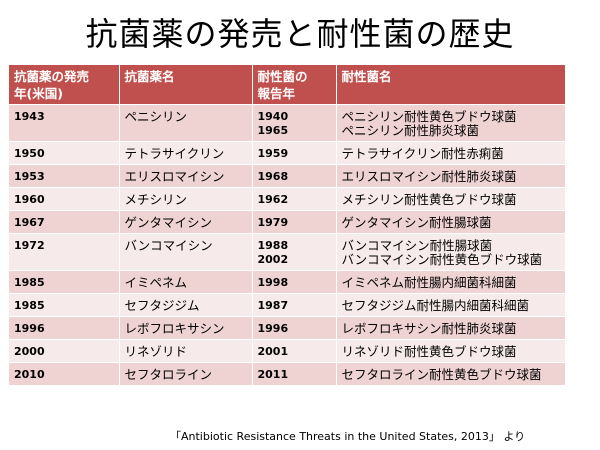  I want to click on drug-name-cell: ペニシリン, so click(185, 122).